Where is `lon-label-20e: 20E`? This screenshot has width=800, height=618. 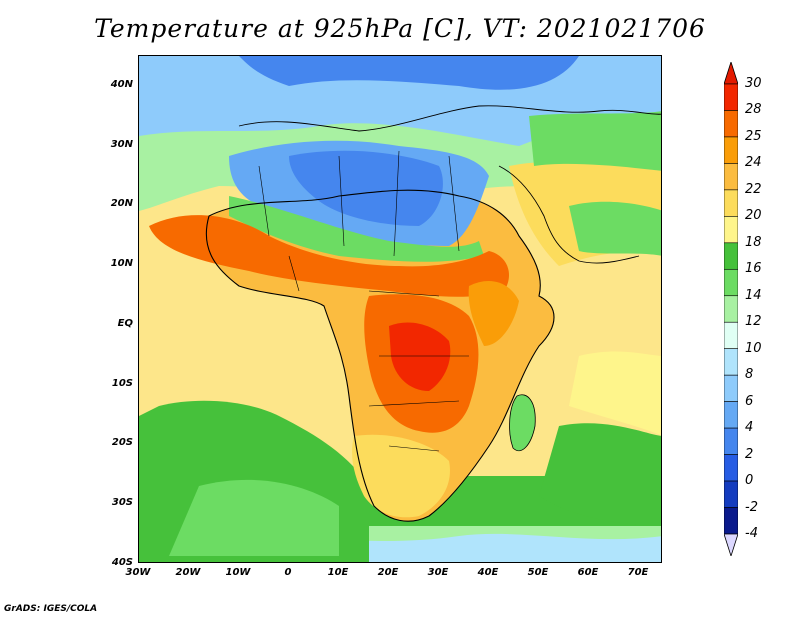
lon-label-20e: 20E is located at coordinates (388, 572).